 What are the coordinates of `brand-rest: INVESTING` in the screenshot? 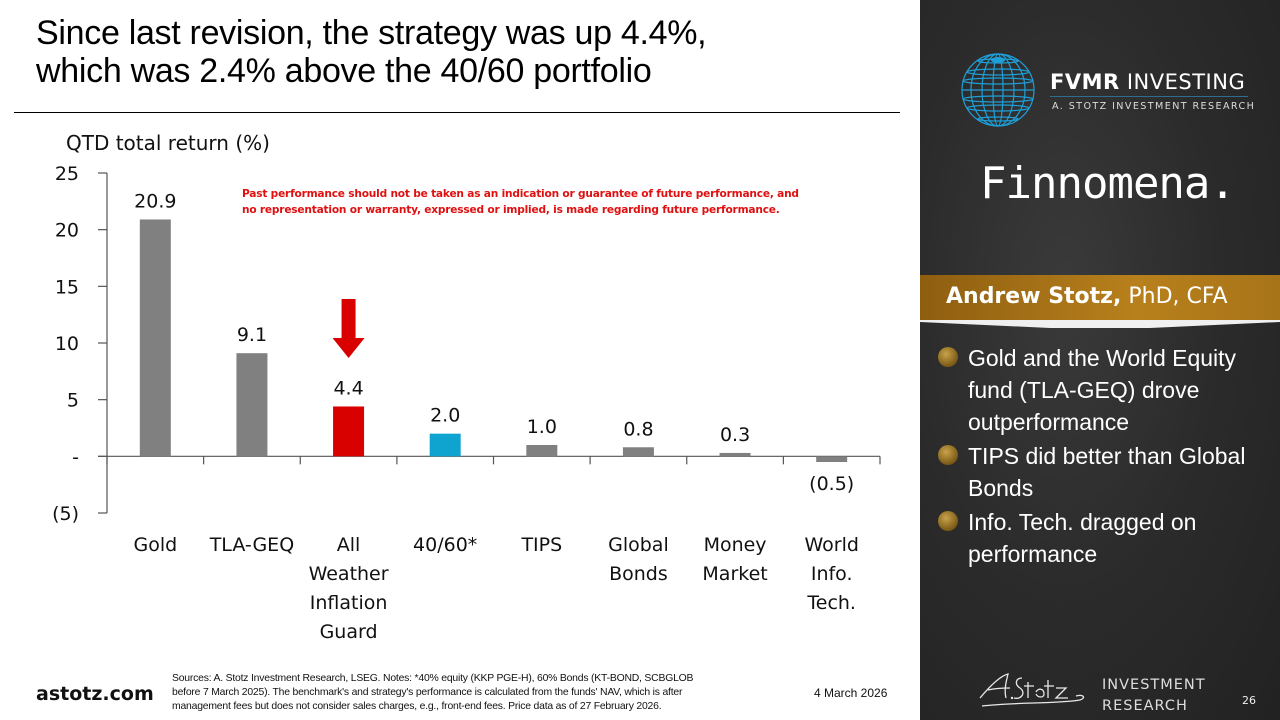 It's located at (1182, 82).